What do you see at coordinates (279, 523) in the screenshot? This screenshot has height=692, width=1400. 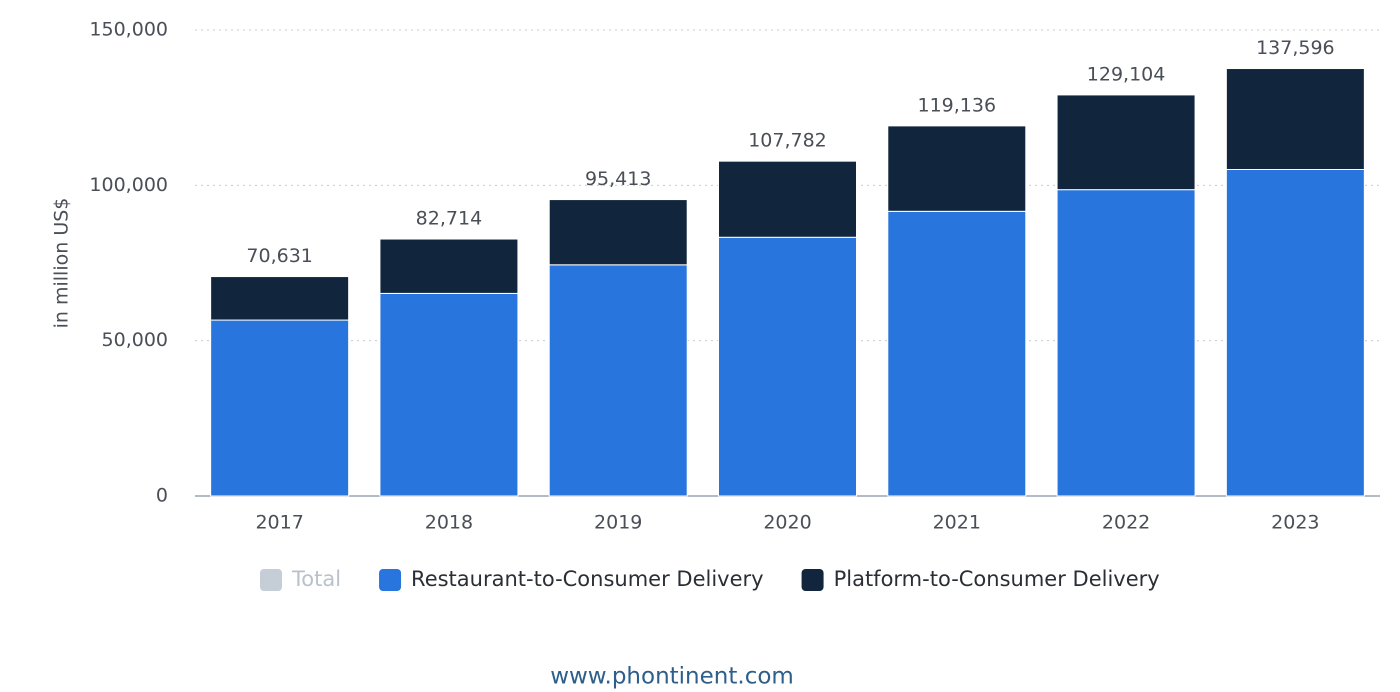 I see `x-tick-label: 2017` at bounding box center [279, 523].